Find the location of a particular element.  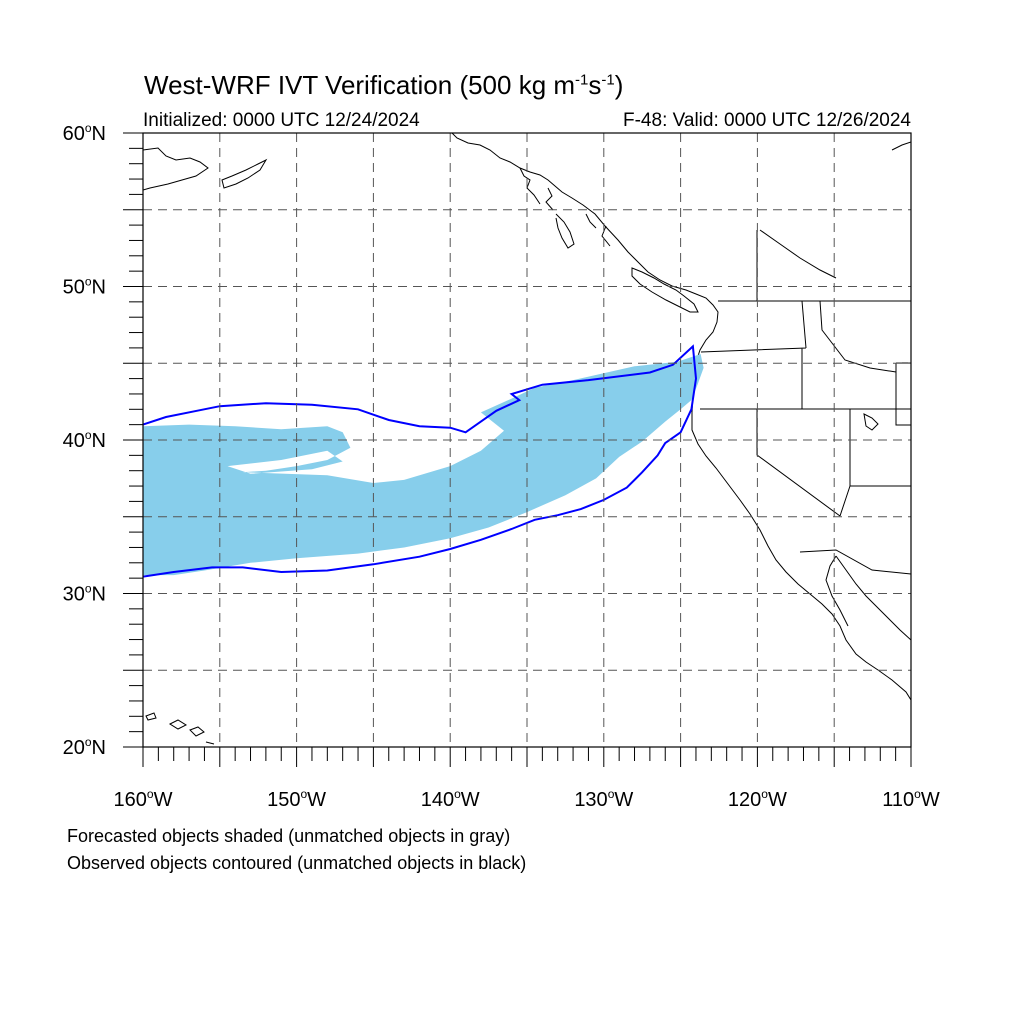

baja-california is located at coordinates (868, 598).